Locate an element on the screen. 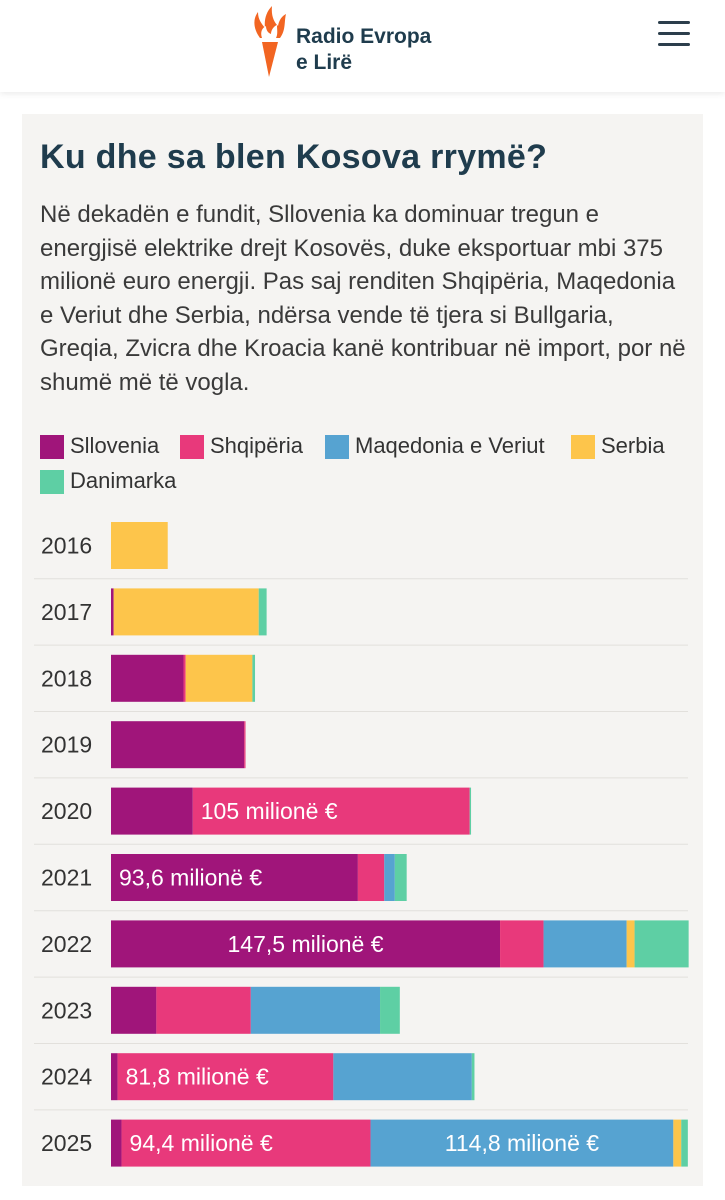  y-tick-label: 2022 is located at coordinates (66, 944).